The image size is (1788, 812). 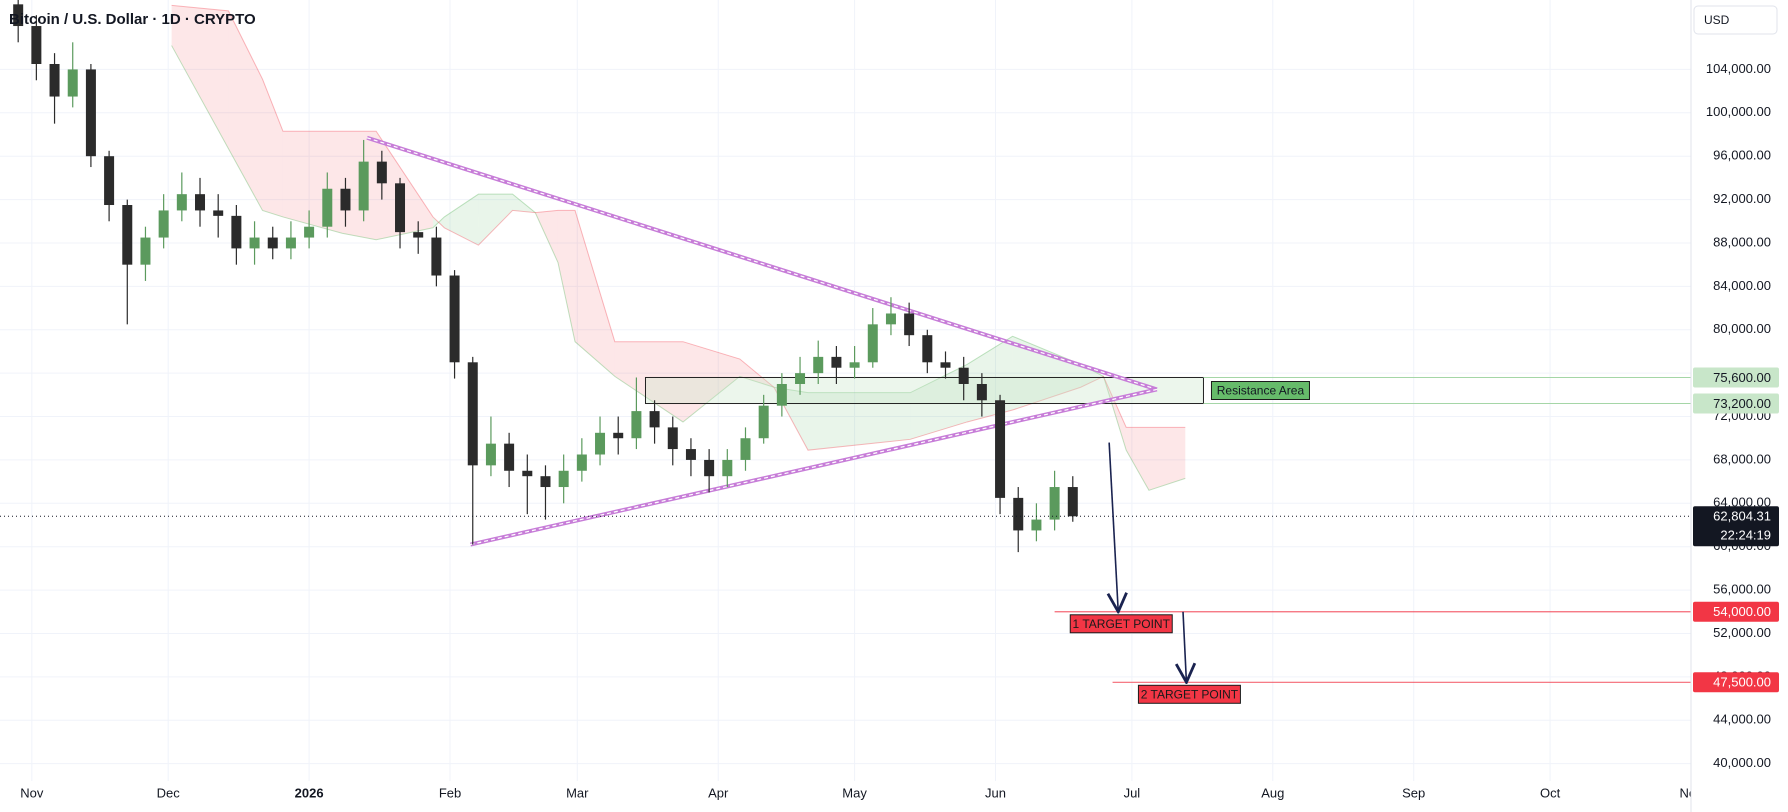 What do you see at coordinates (1742, 516) in the screenshot?
I see `last-price-badge: 62,804.31` at bounding box center [1742, 516].